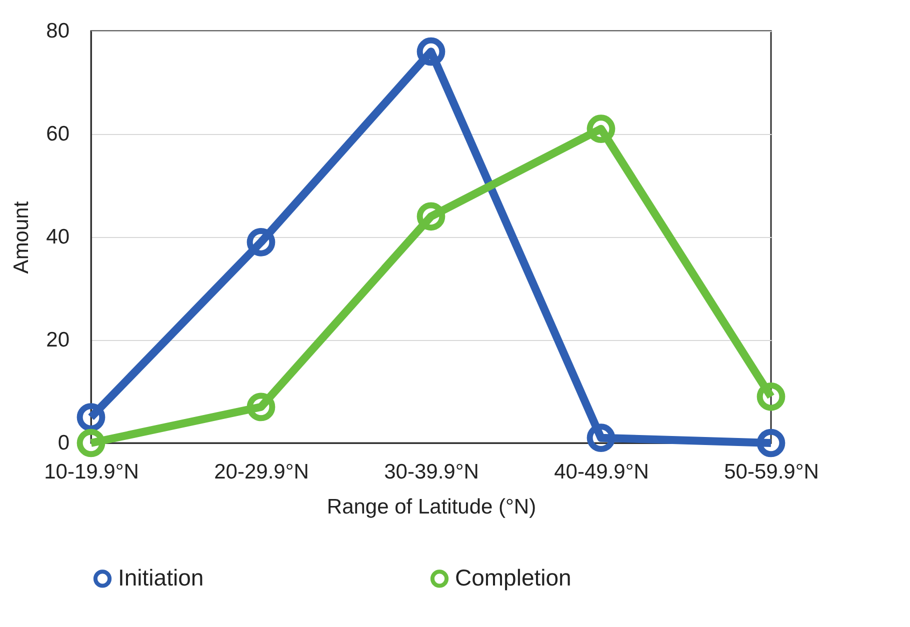 This screenshot has height=627, width=910. I want to click on x-tick-label: 50-59.9°N, so click(771, 472).